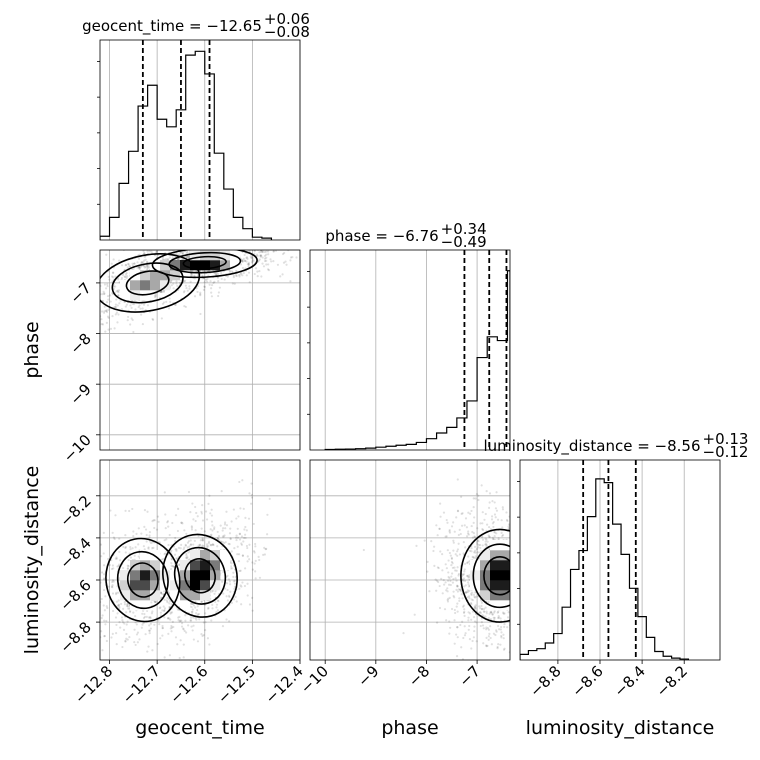 This screenshot has height=760, width=760. What do you see at coordinates (142, 580) in the screenshot?
I see `contour-line` at bounding box center [142, 580].